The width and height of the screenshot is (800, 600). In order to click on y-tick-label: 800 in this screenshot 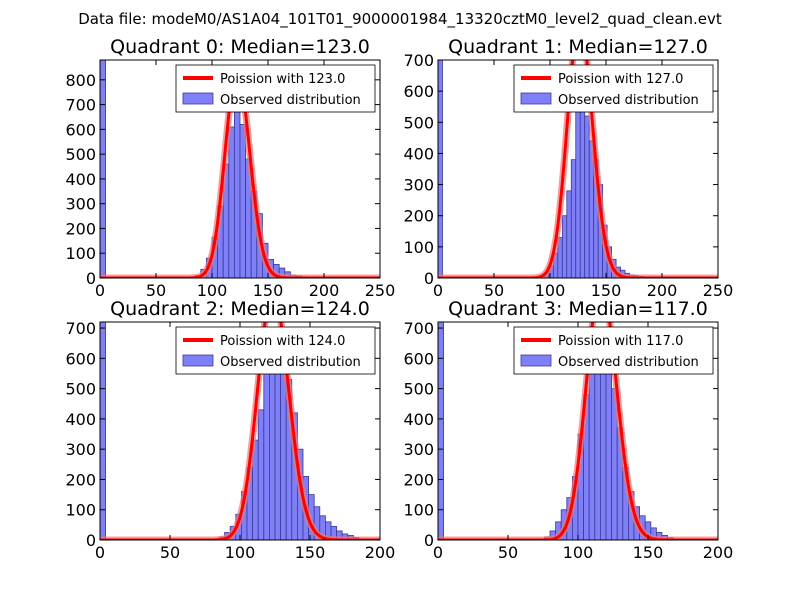, I will do `click(80, 80)`.